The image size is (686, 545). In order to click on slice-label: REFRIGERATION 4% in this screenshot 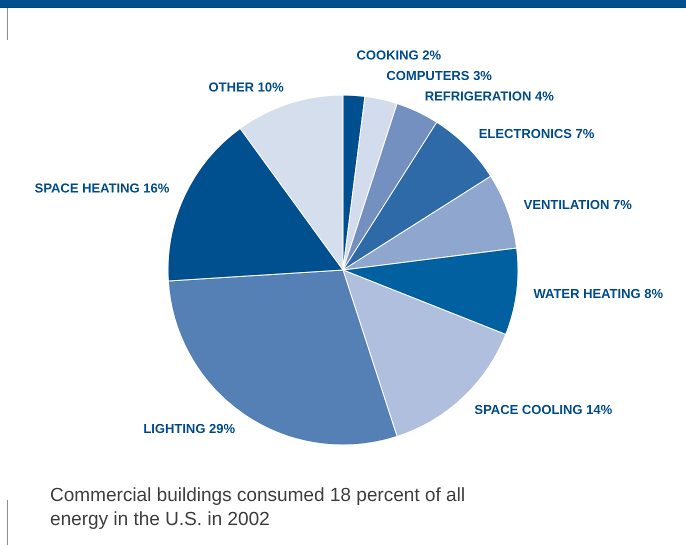, I will do `click(489, 96)`.